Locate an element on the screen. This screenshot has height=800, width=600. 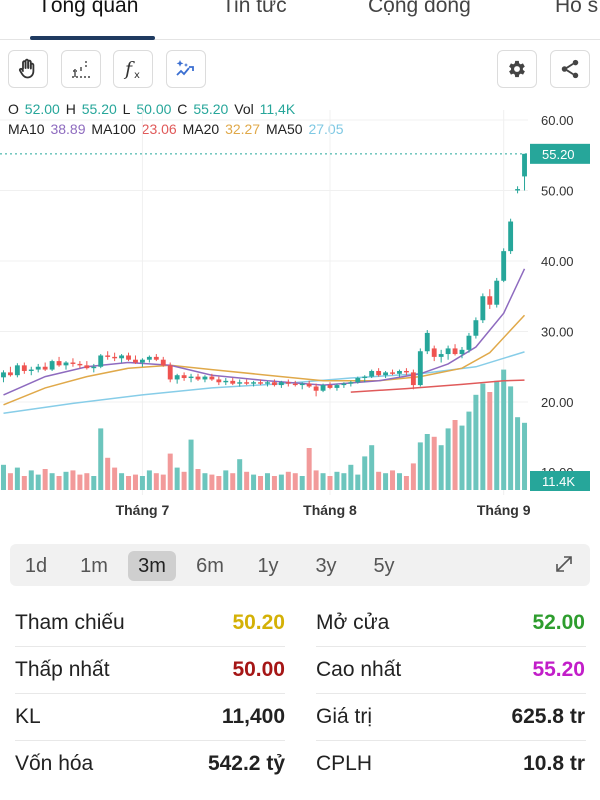
volume-value: 11,4K is located at coordinates (277, 109).